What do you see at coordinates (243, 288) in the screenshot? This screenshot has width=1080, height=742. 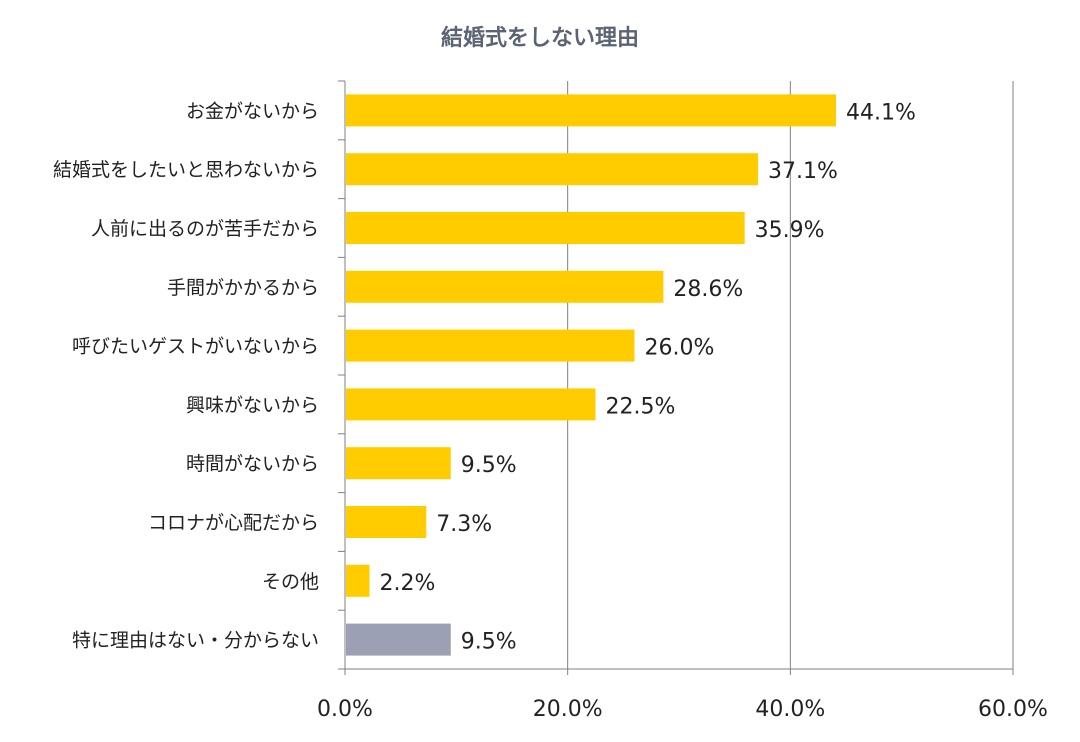 I see `category-label: 手間がかかるから` at bounding box center [243, 288].